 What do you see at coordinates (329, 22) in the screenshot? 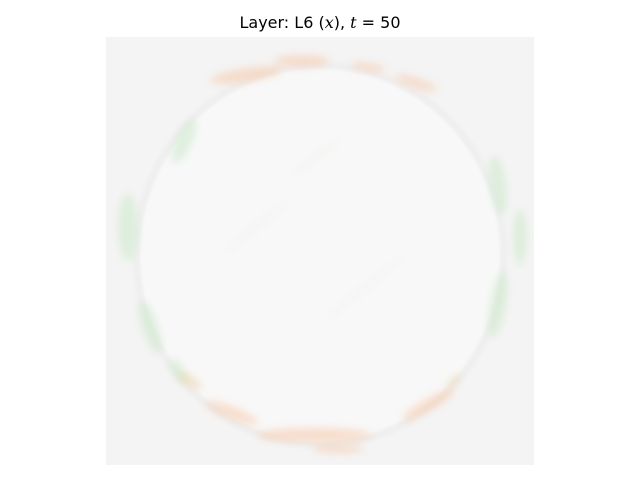
I see `title-variable: x` at bounding box center [329, 22].